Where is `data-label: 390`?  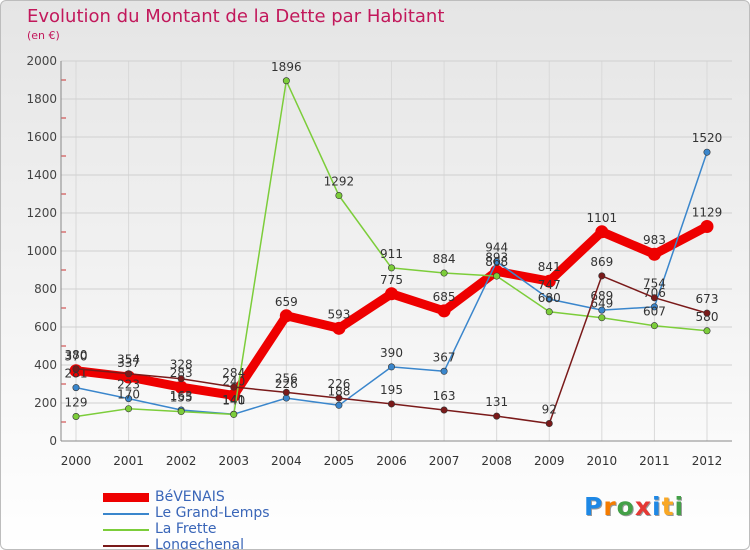
data-label: 390 is located at coordinates (391, 353).